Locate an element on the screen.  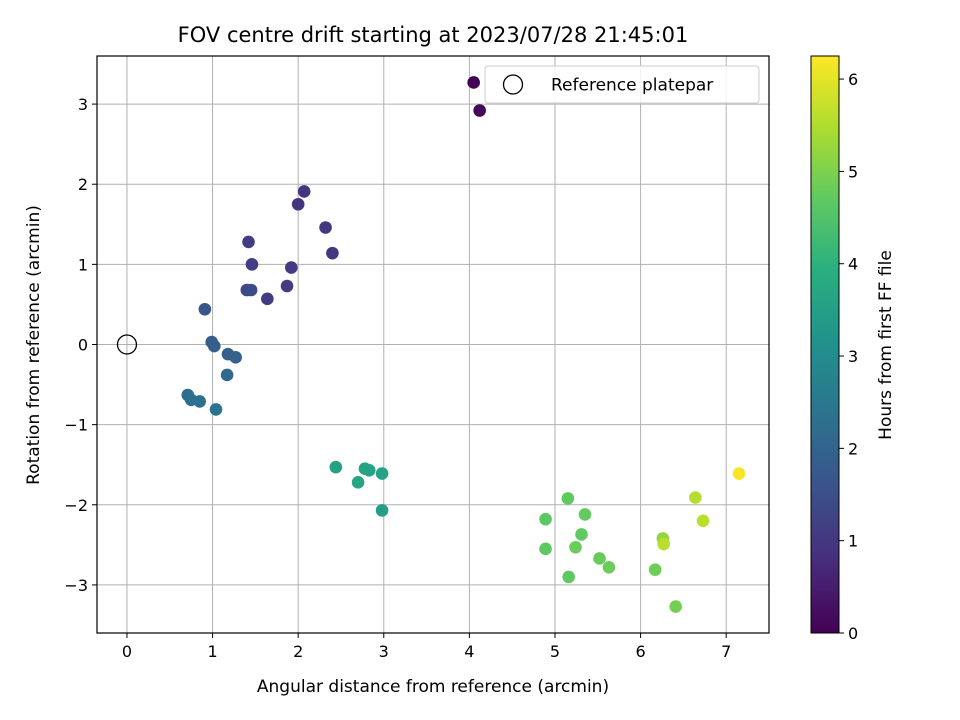
y-tick-label: 2 is located at coordinates (83, 184).